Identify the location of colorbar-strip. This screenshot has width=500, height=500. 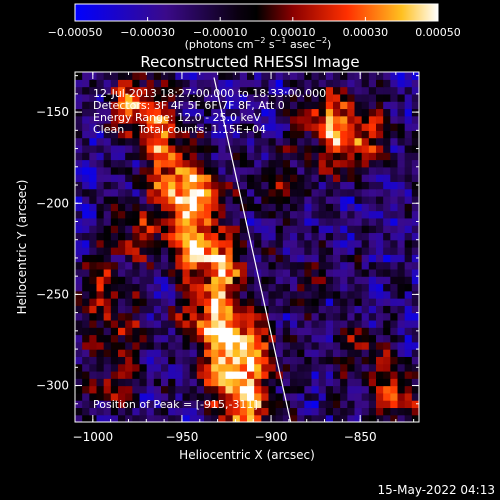
(256, 12).